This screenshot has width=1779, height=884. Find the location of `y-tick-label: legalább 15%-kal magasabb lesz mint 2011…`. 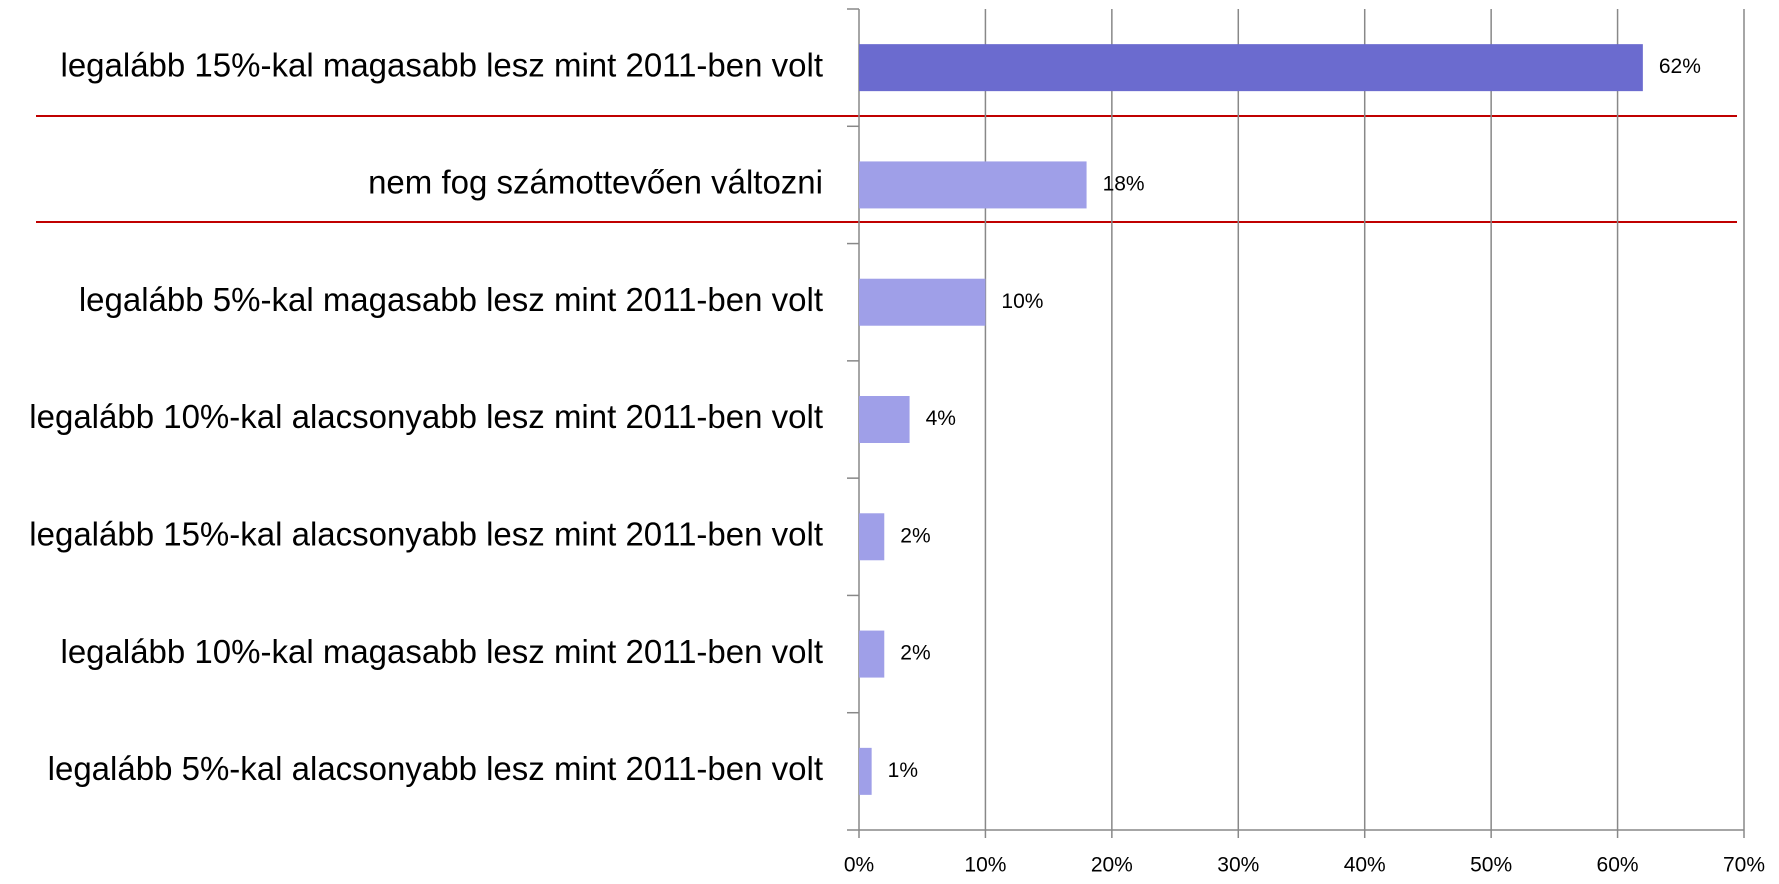

y-tick-label: legalább 15%-kal magasabb lesz mint 2011… is located at coordinates (441, 64).